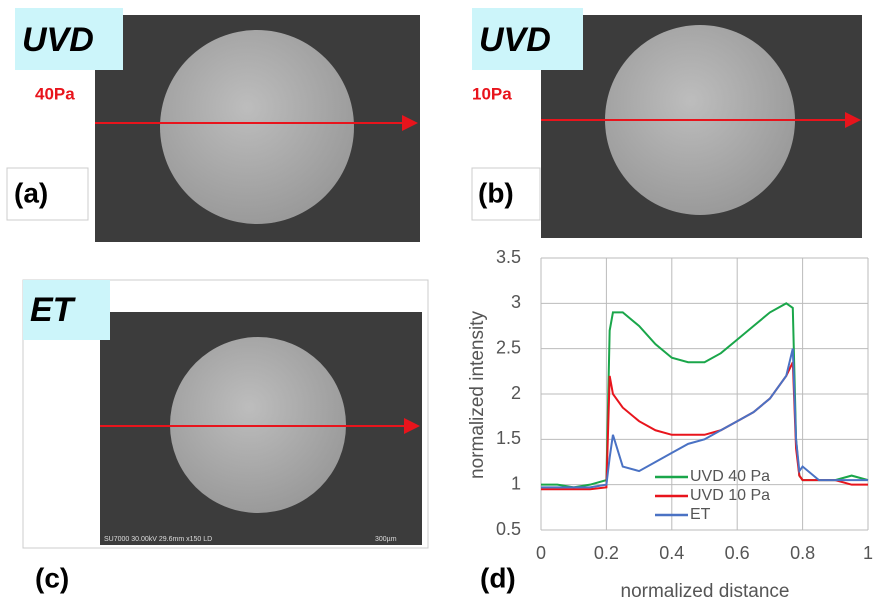 This screenshot has width=875, height=600. I want to click on y-tick-label: 3, so click(516, 302).